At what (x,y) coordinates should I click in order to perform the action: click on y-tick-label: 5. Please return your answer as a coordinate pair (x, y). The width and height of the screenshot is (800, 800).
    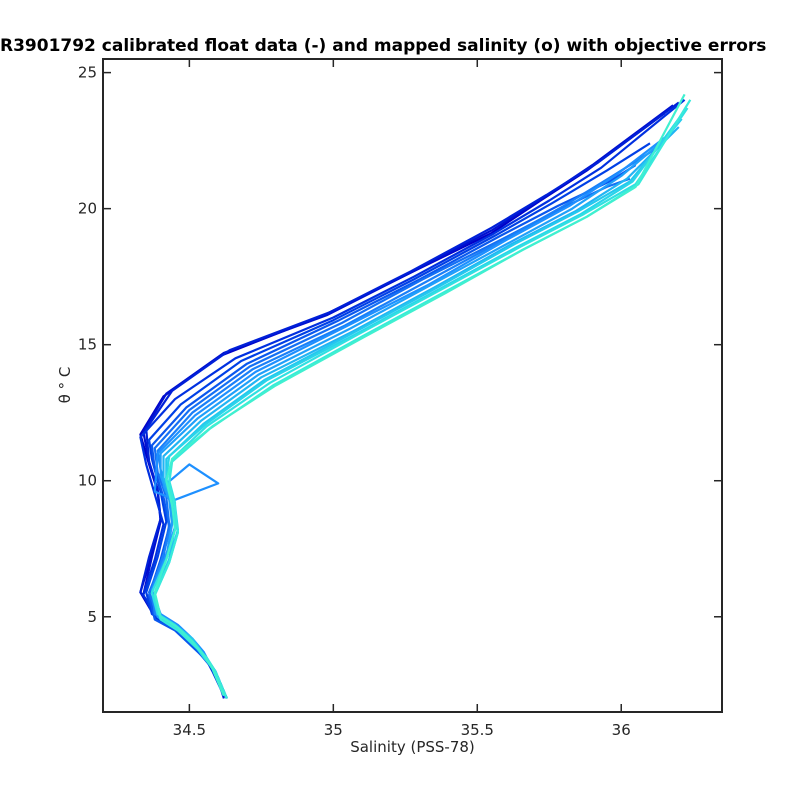
    Looking at the image, I should click on (92, 617).